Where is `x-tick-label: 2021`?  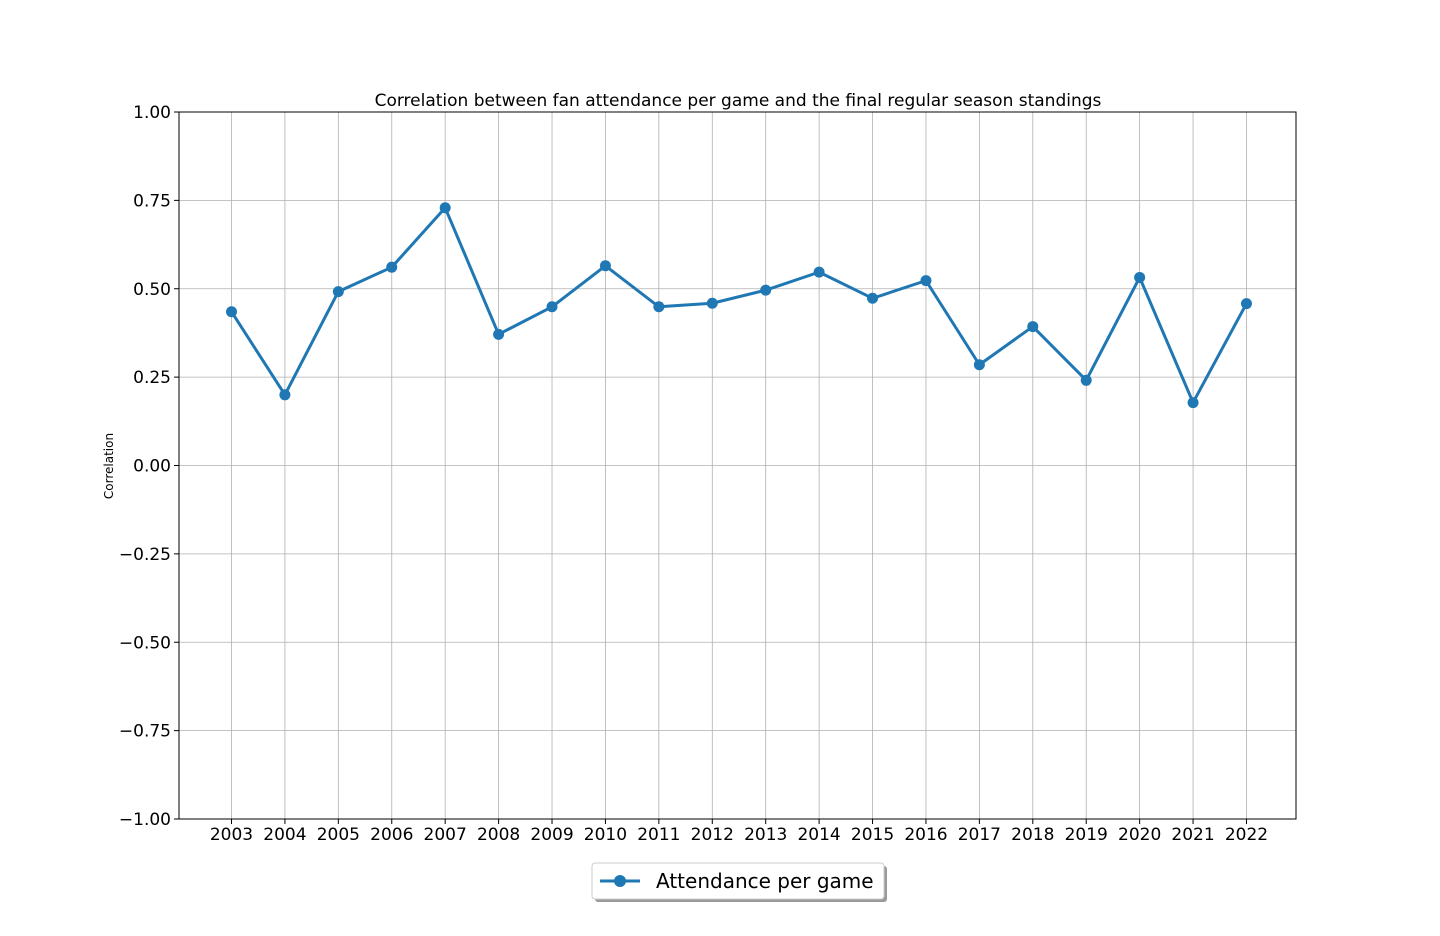
x-tick-label: 2021 is located at coordinates (1192, 835).